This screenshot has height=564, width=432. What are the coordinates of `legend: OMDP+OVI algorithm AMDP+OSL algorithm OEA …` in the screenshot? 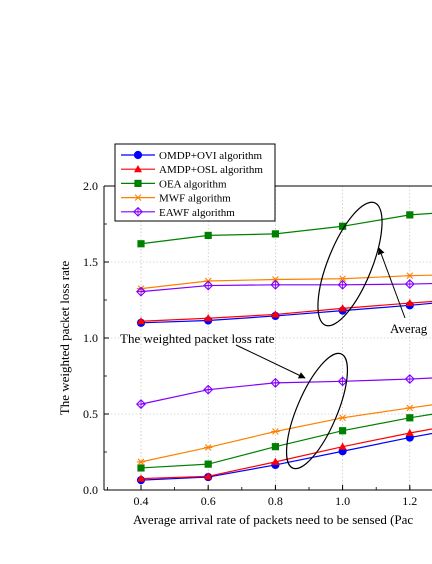 It's located at (195, 182).